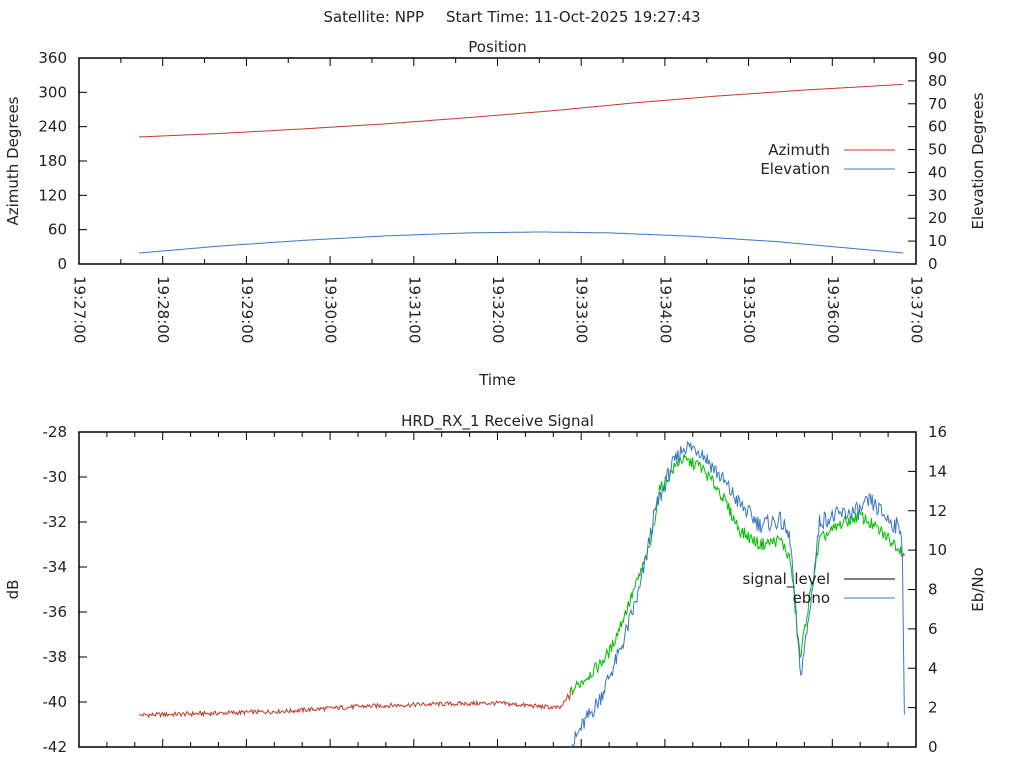 The height and width of the screenshot is (768, 1024). What do you see at coordinates (811, 598) in the screenshot?
I see `legend-label: ebno` at bounding box center [811, 598].